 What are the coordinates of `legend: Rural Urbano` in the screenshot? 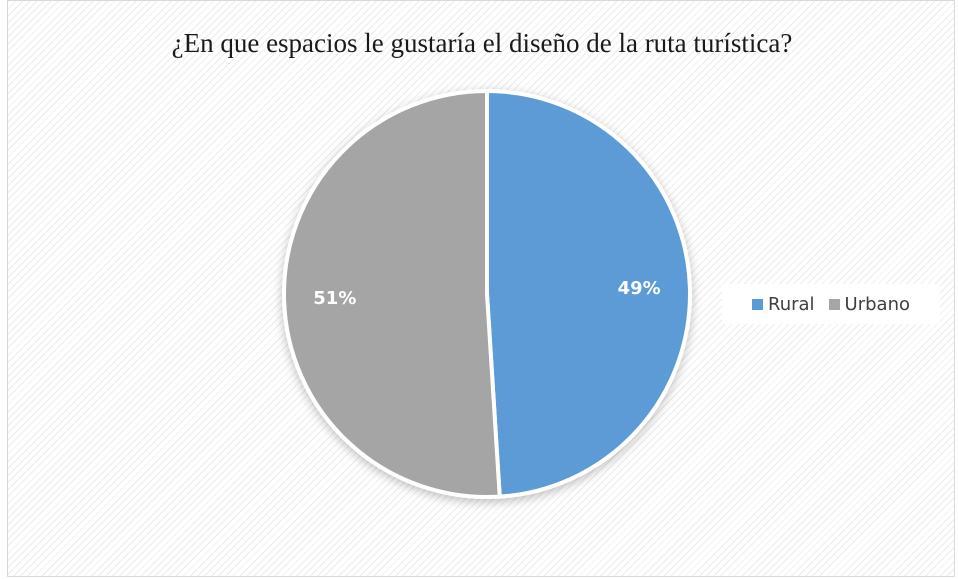 It's located at (831, 304).